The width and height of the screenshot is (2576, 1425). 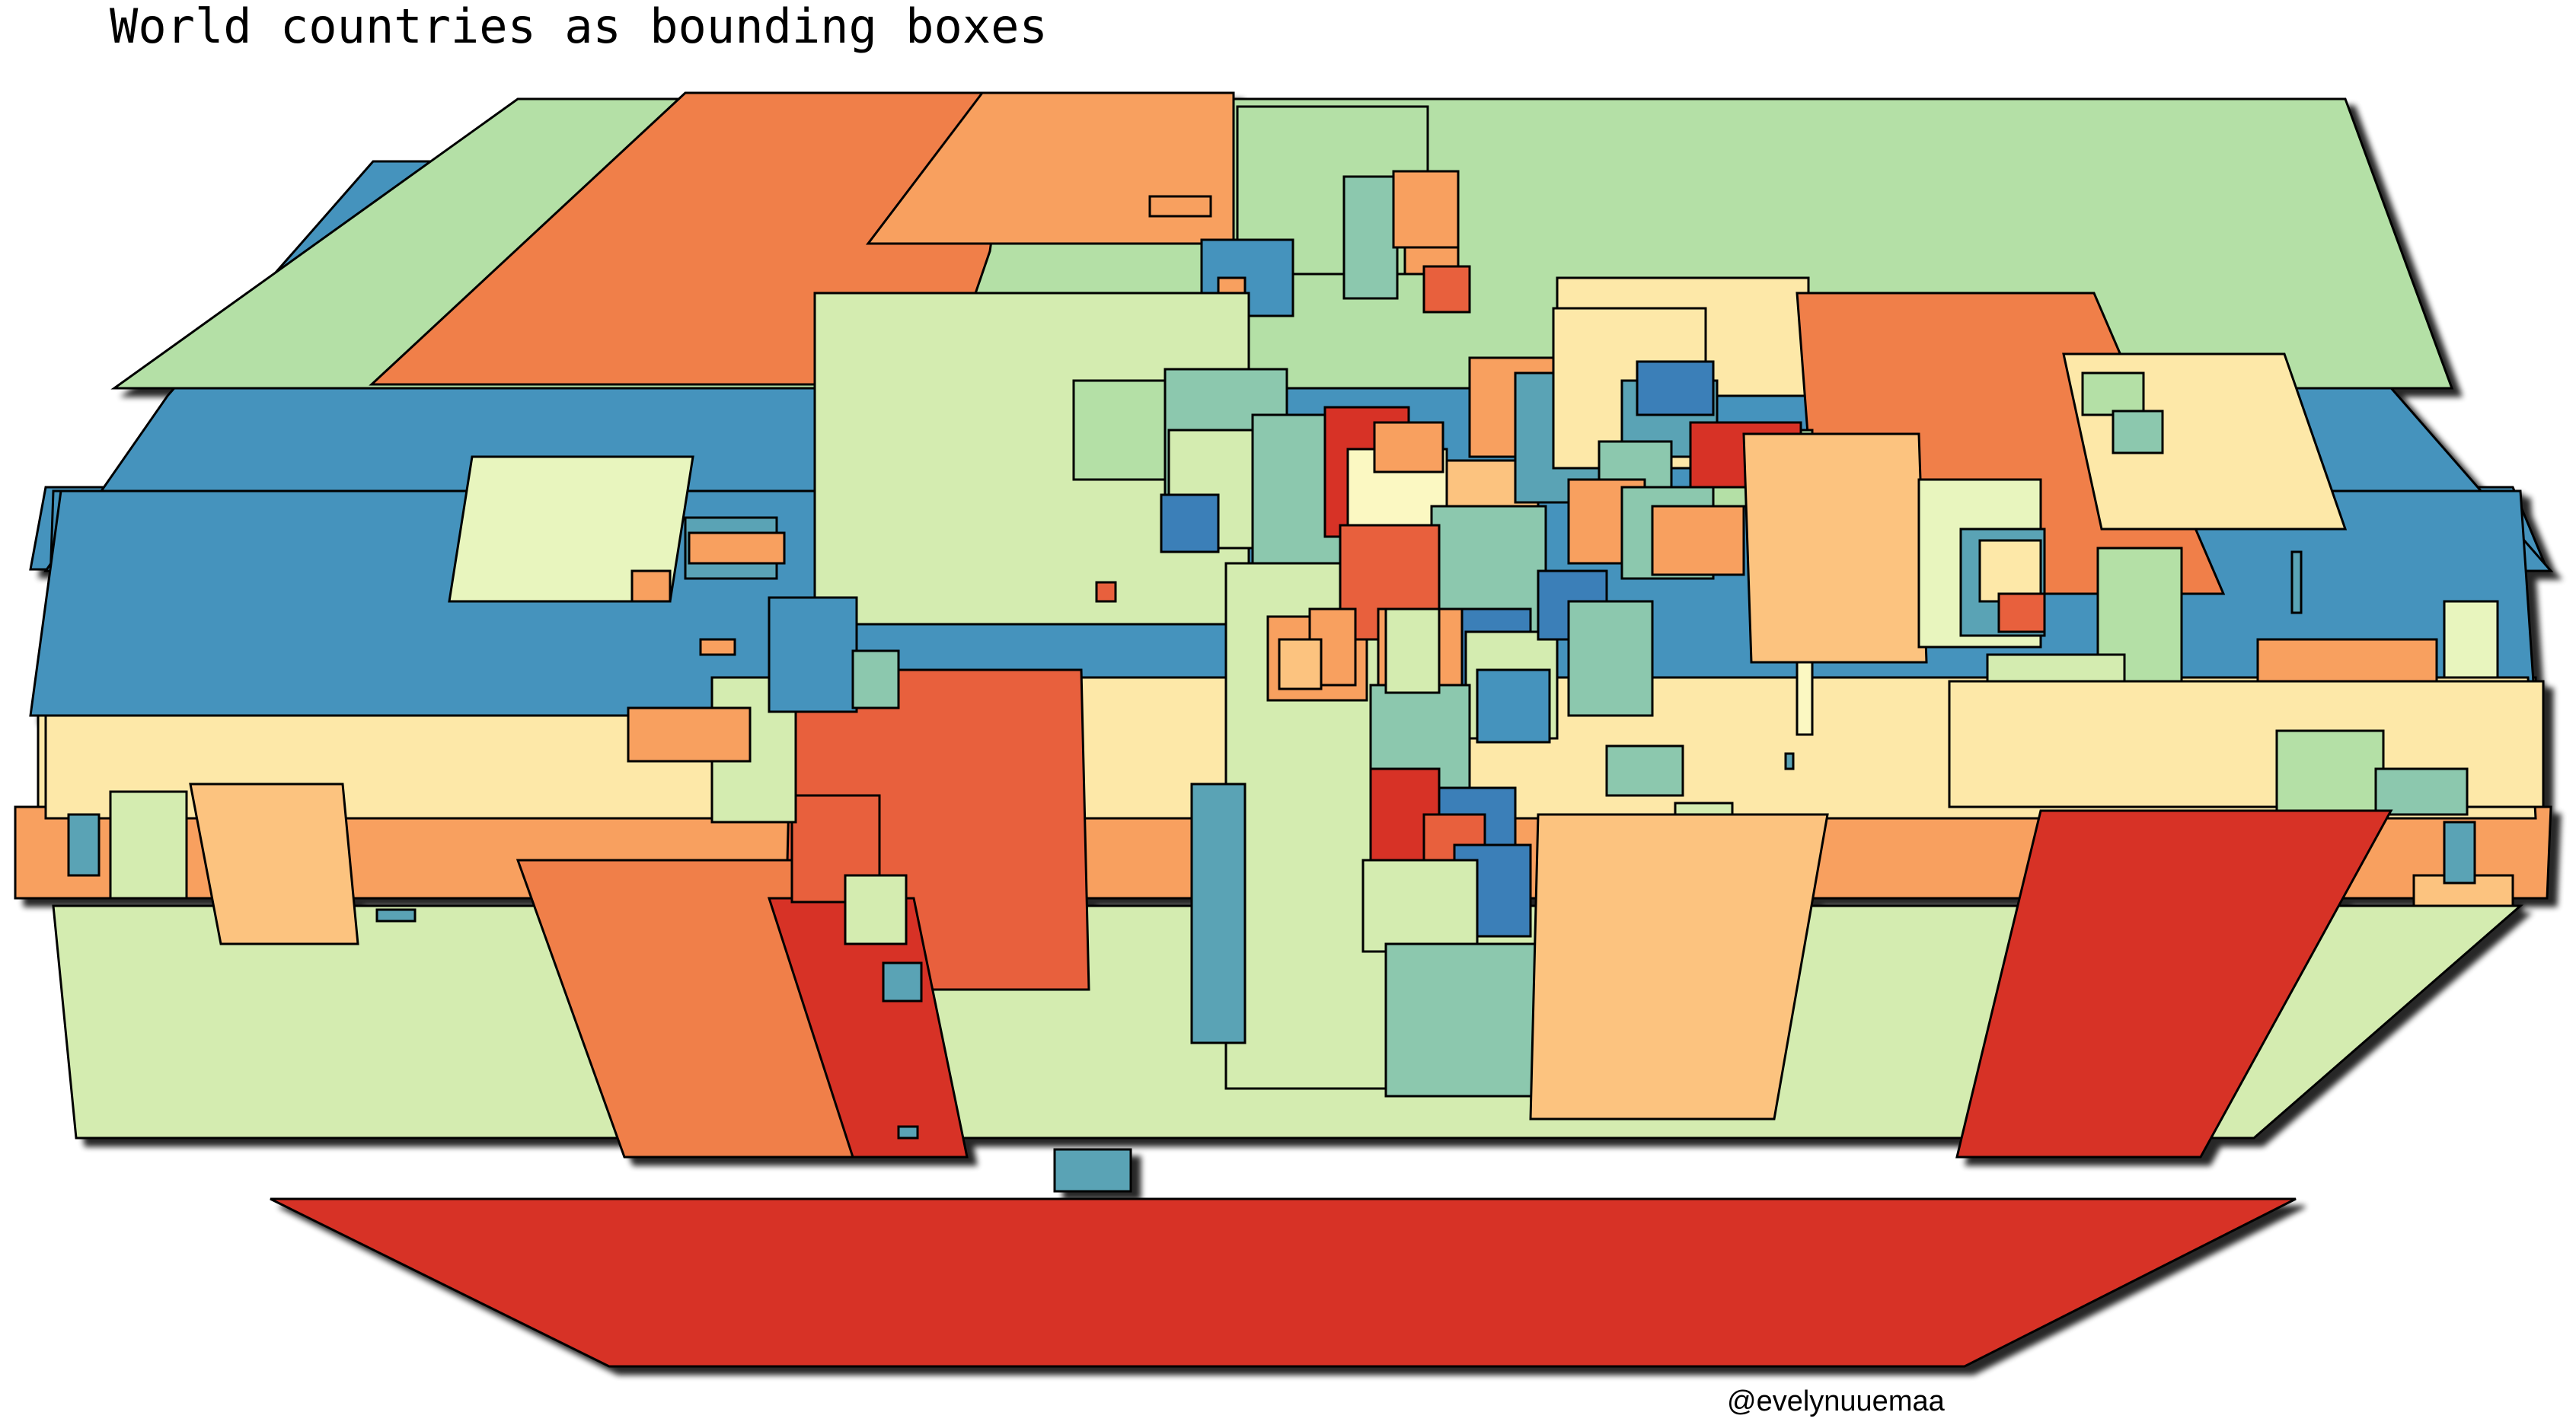 What do you see at coordinates (1836, 1401) in the screenshot?
I see `credit-label: @evelynuuemaa` at bounding box center [1836, 1401].